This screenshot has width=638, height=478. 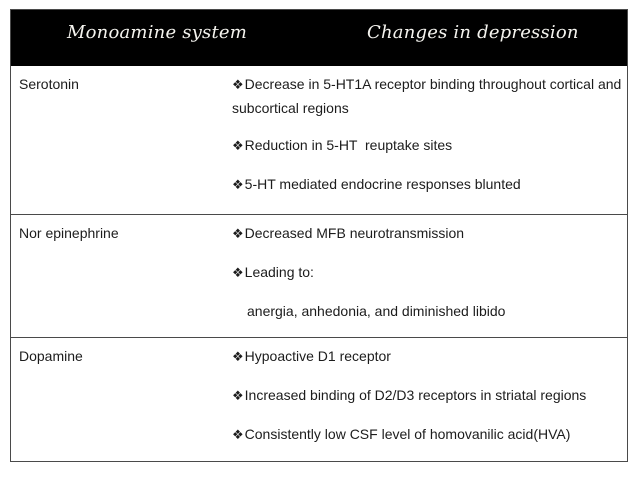 I want to click on bullet-item: ❖Hypoactive D1 receptor, so click(x=428, y=357).